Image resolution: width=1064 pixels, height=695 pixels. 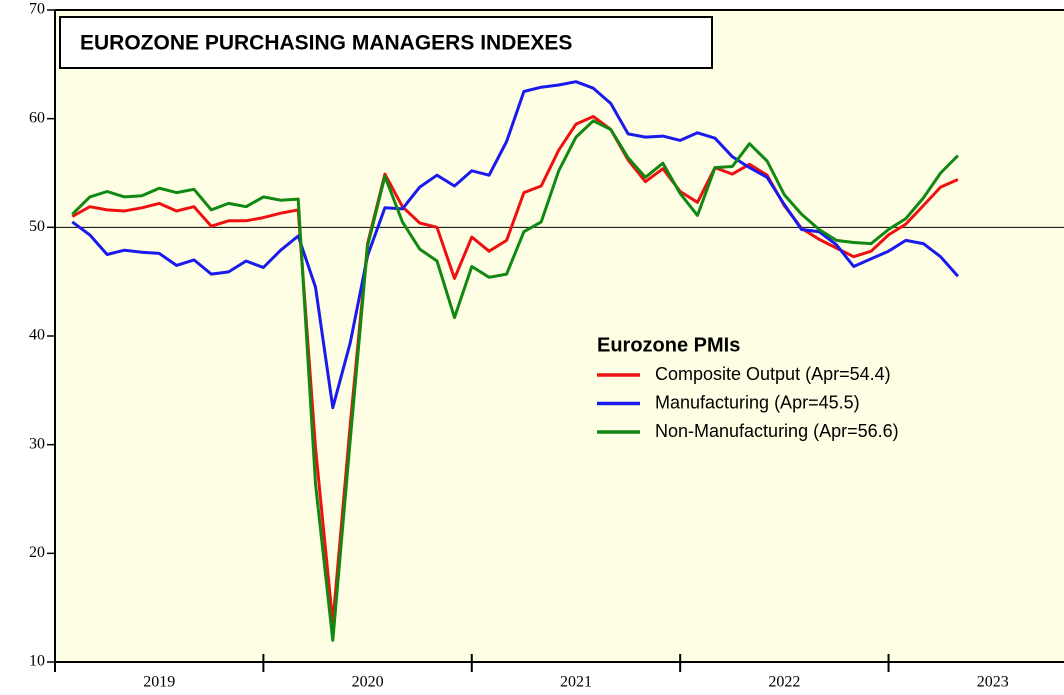 I want to click on y-tick-label: 70, so click(x=37, y=9).